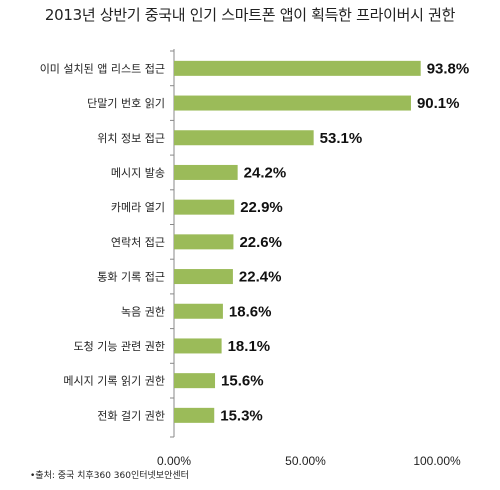 Image resolution: width=500 pixels, height=490 pixels. I want to click on x-tick-label: 0.00%, so click(174, 461).